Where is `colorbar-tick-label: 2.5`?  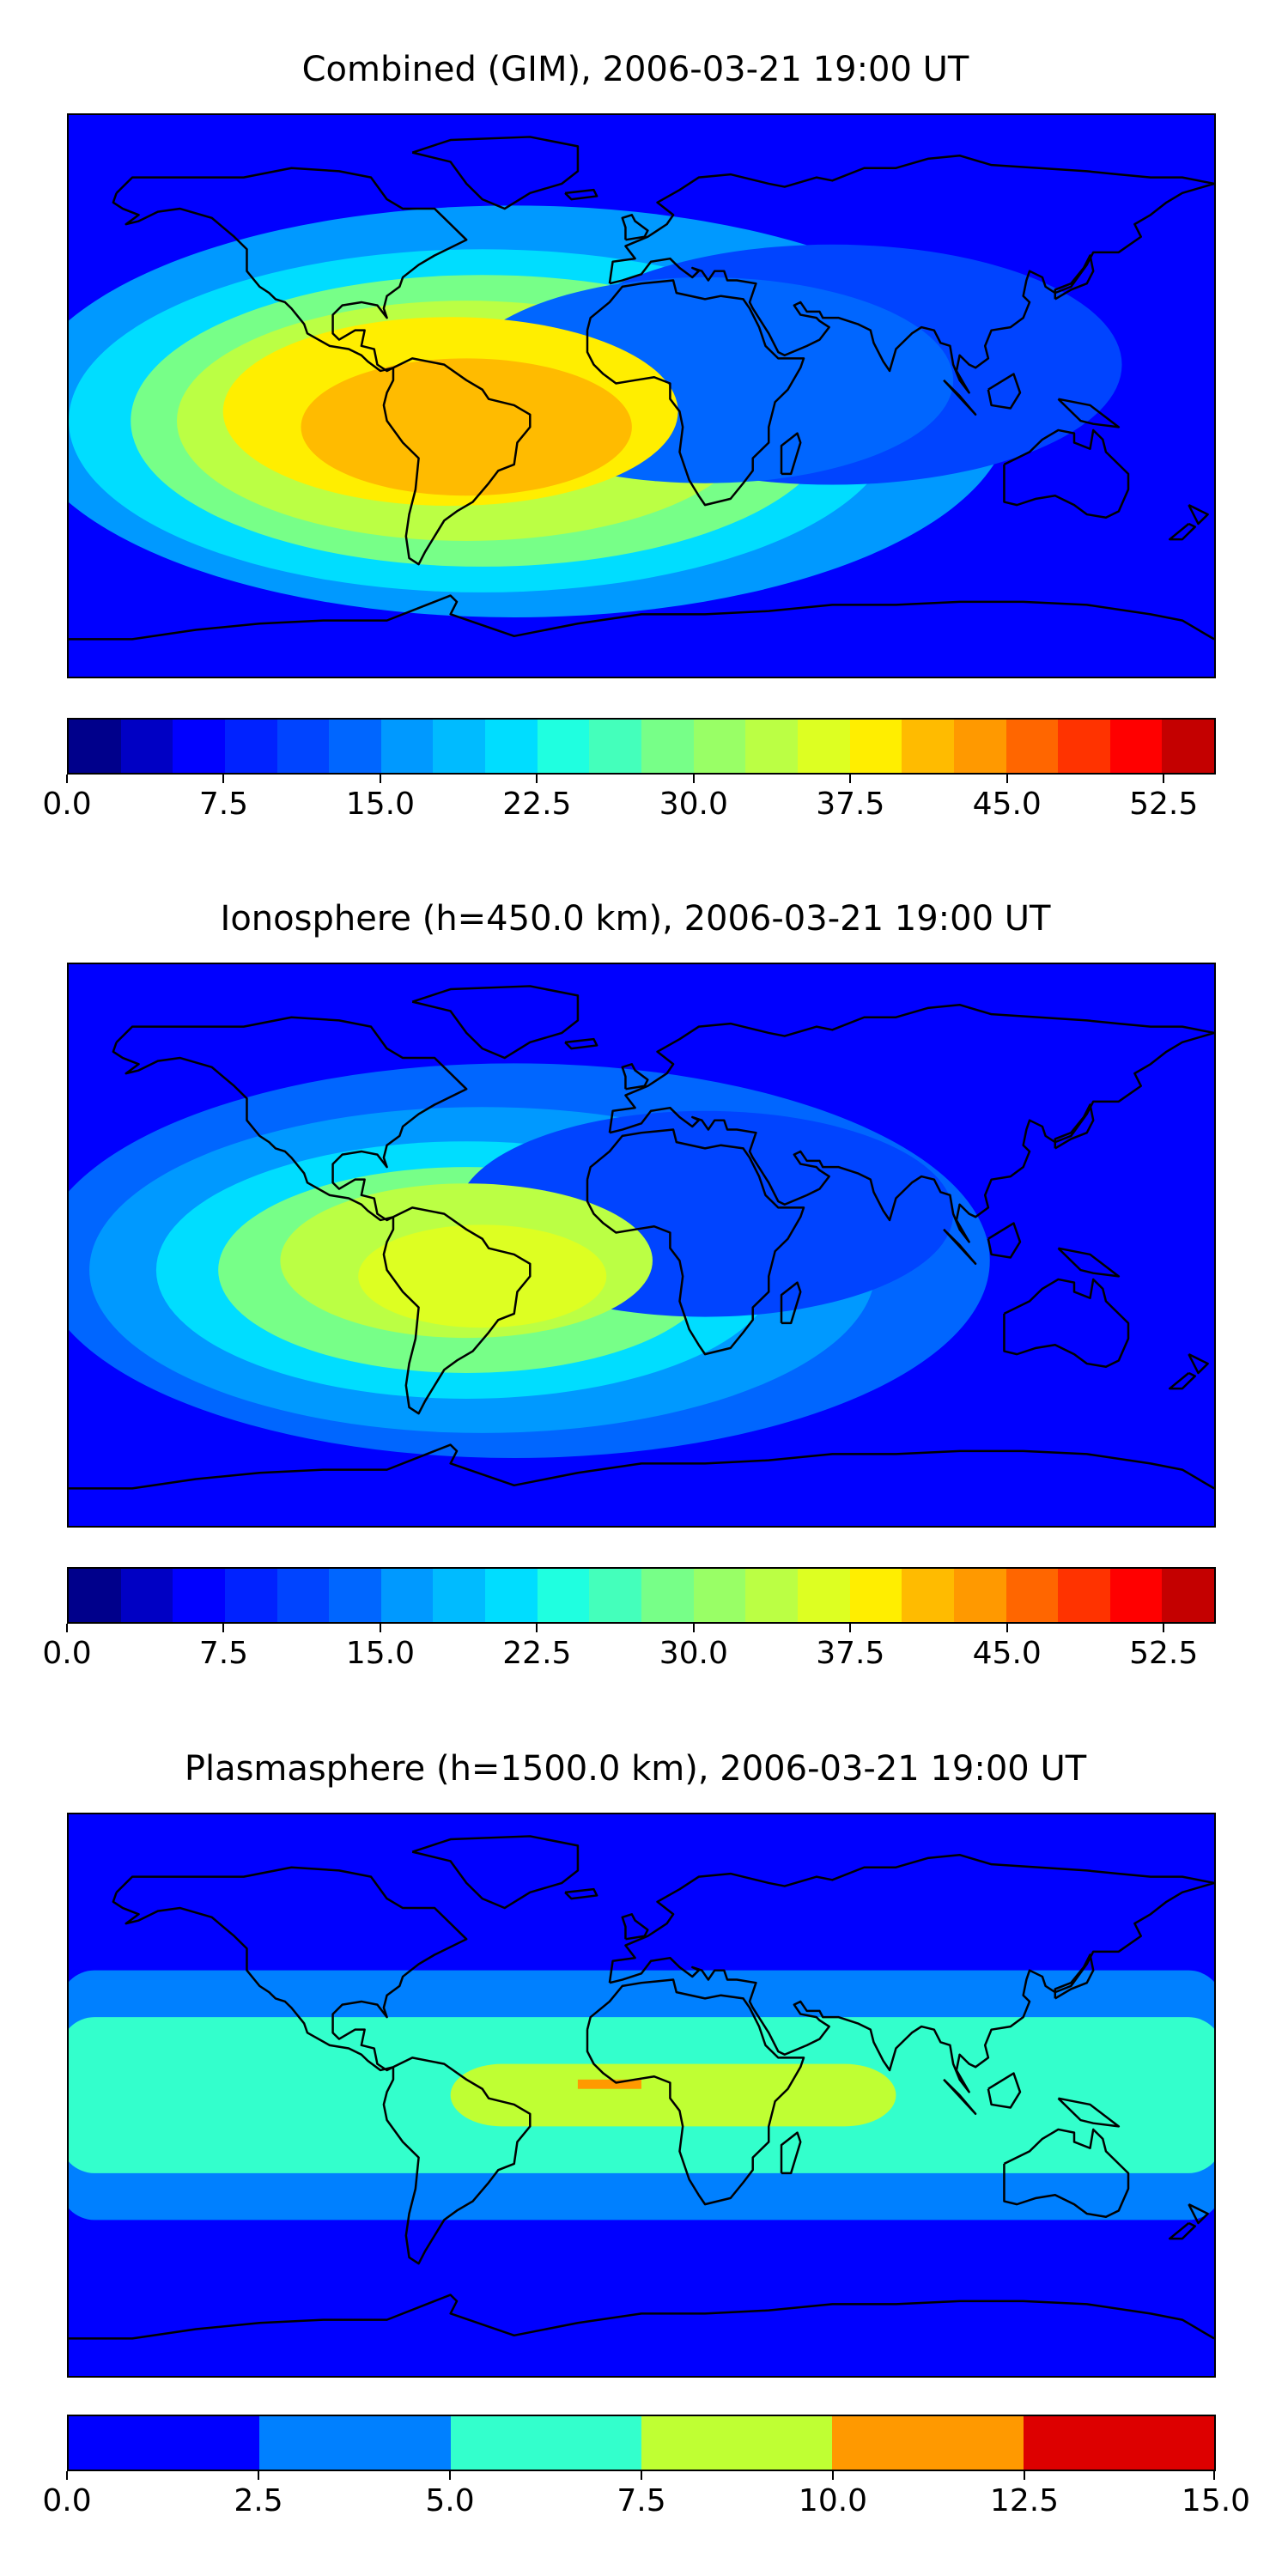 colorbar-tick-label: 2.5 is located at coordinates (258, 2500).